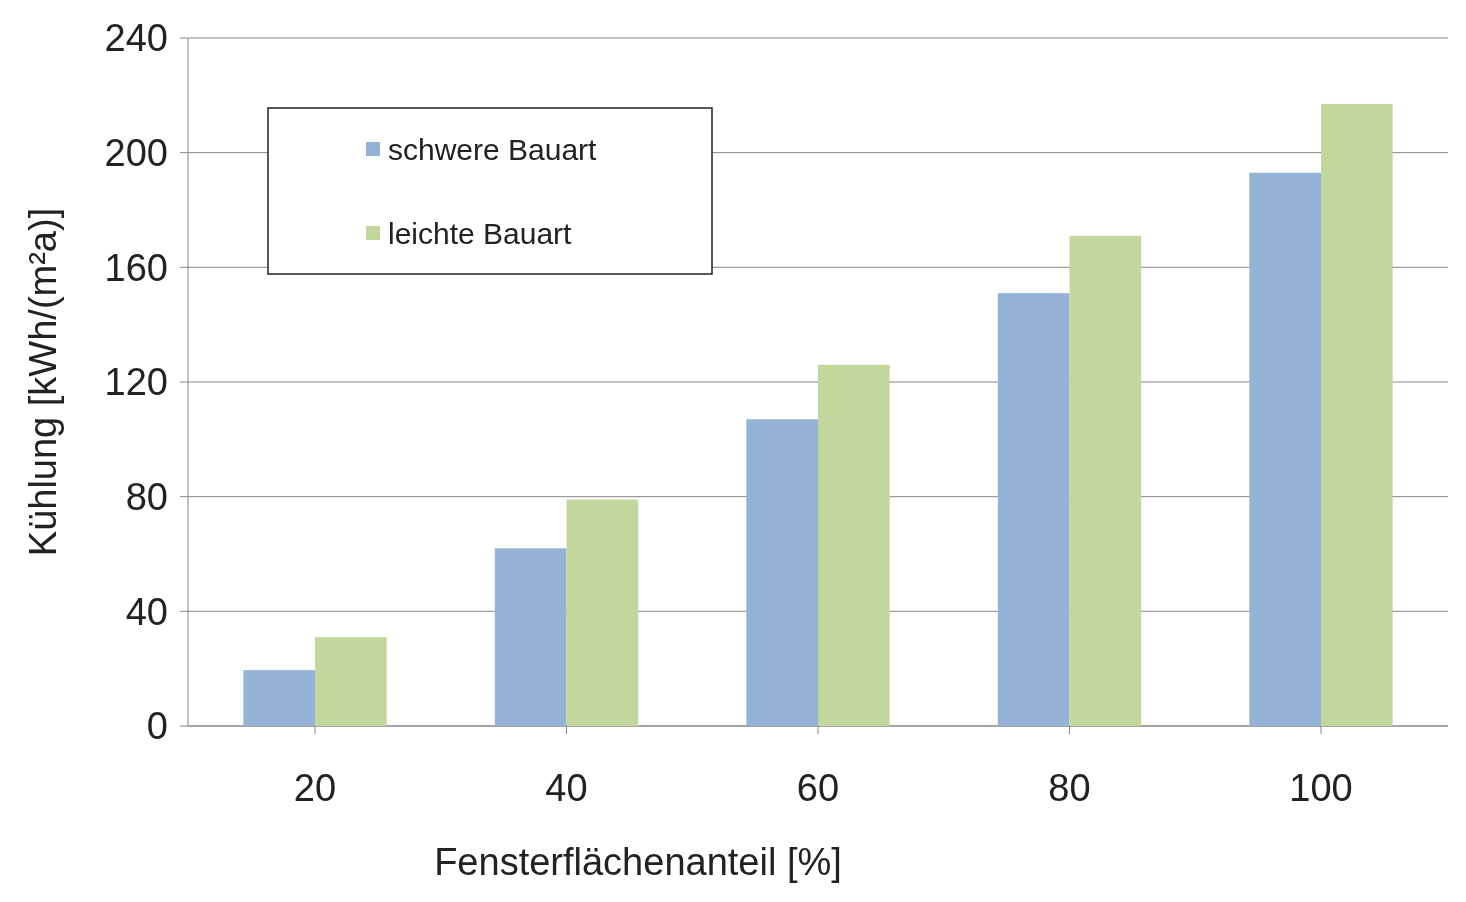 The width and height of the screenshot is (1466, 902). Describe the element at coordinates (157, 726) in the screenshot. I see `y-tick-label: 0` at that location.